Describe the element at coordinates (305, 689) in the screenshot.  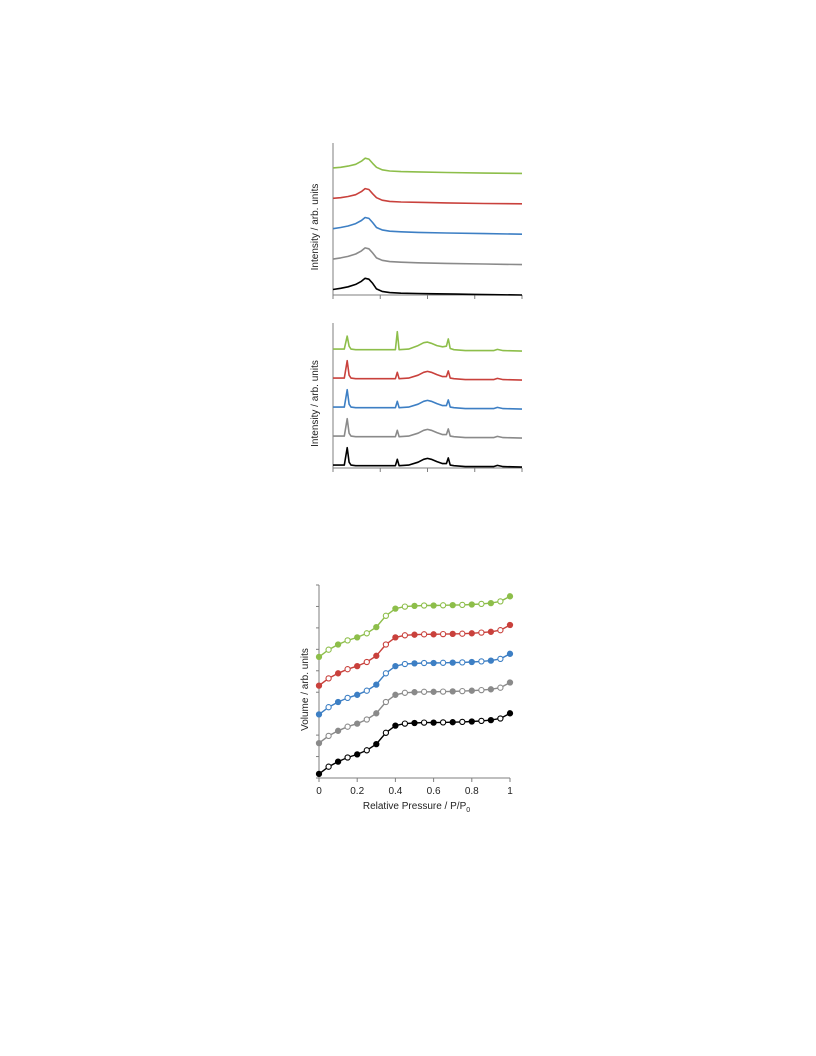
I see `y-axis-label: Volume / arb. units` at that location.